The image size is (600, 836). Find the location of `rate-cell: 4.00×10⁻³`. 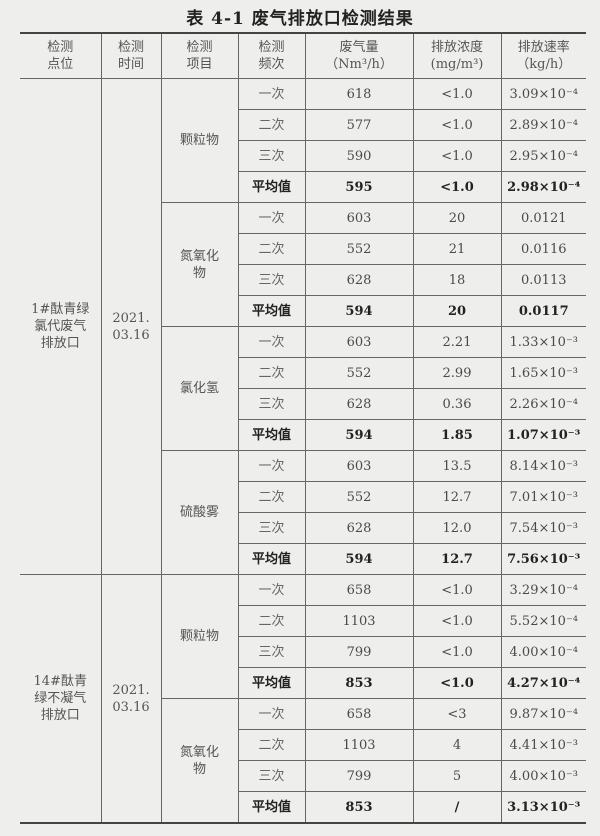

rate-cell: 4.00×10⁻³ is located at coordinates (543, 776).